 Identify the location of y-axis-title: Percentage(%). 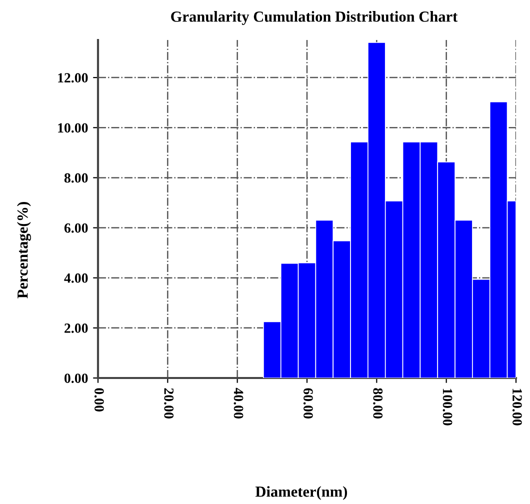
(24, 250).